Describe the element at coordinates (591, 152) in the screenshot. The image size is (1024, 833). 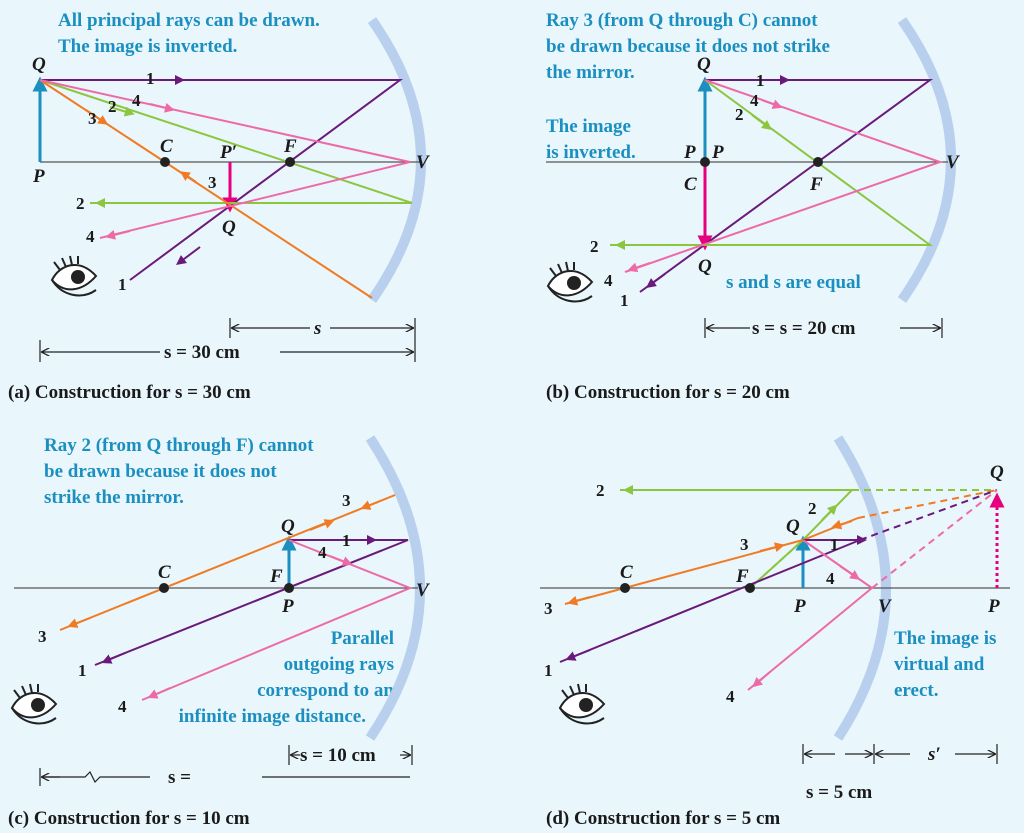
I see `panel-b-note2-line2: is inverted.` at that location.